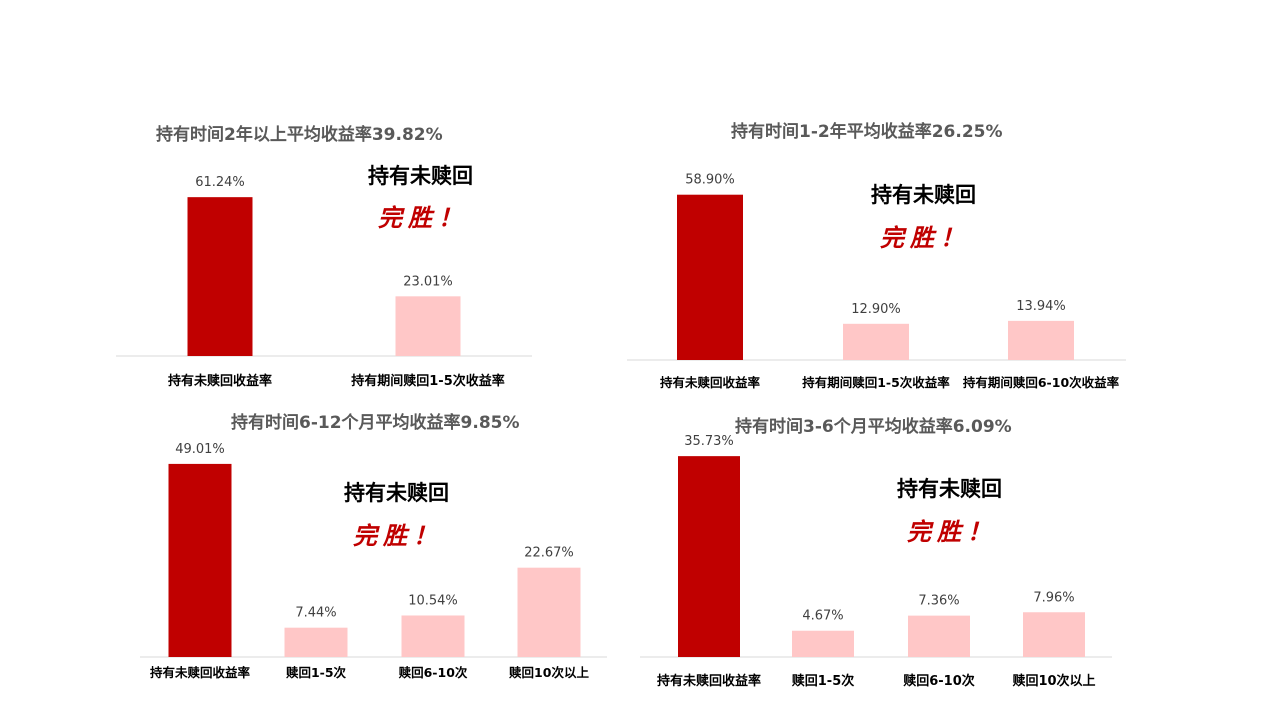 This screenshot has width=1280, height=720. Describe the element at coordinates (299, 135) in the screenshot. I see `chart-title: 持有时间2年以上平均收益率39.82%` at that location.